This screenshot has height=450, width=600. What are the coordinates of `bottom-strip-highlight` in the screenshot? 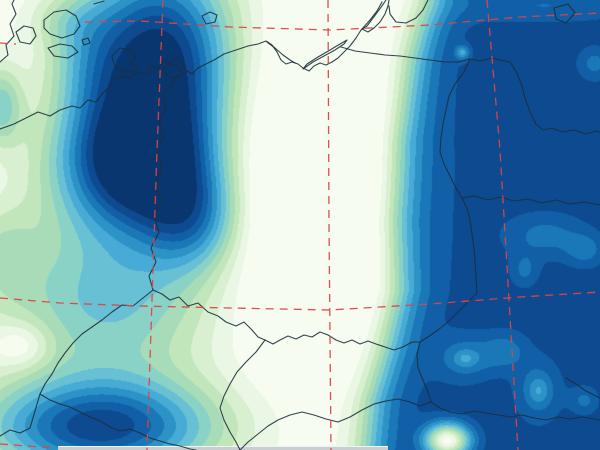 It's located at (223, 446).